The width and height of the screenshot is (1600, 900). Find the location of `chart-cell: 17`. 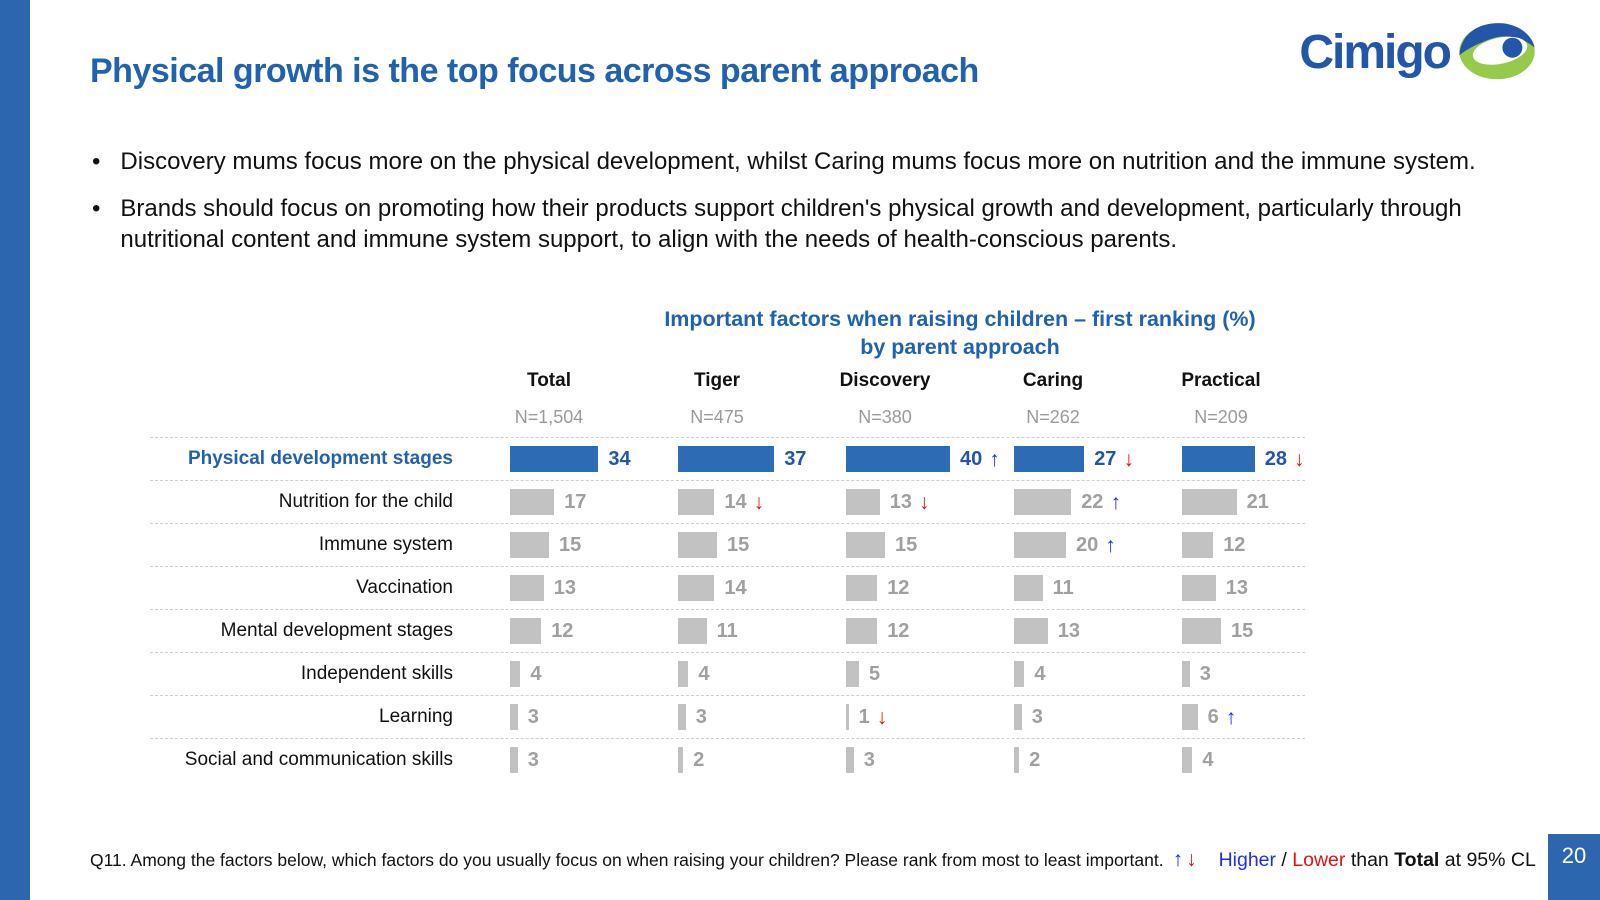

chart-cell: 17 is located at coordinates (549, 502).